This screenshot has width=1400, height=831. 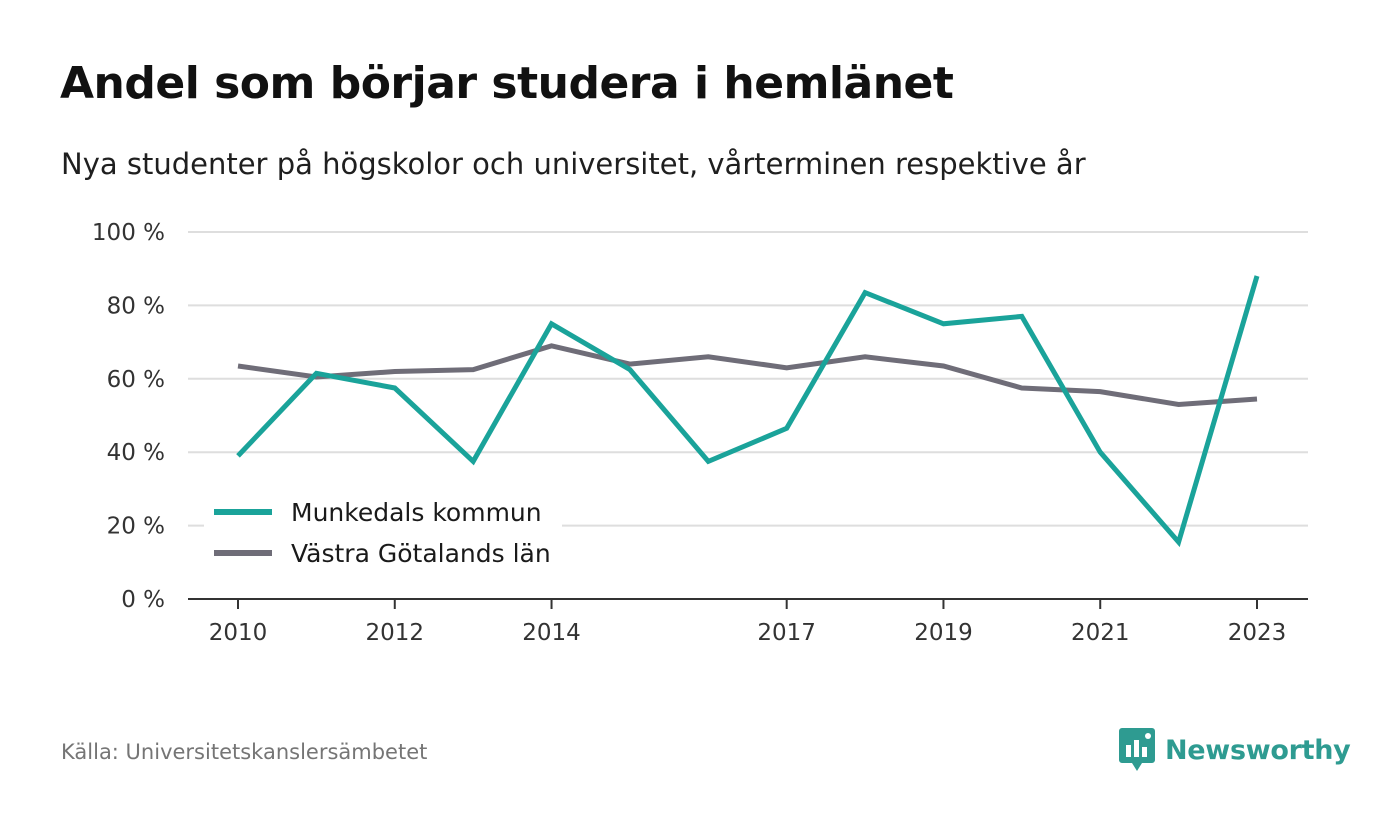 I want to click on legend-background, so click(x=383, y=534).